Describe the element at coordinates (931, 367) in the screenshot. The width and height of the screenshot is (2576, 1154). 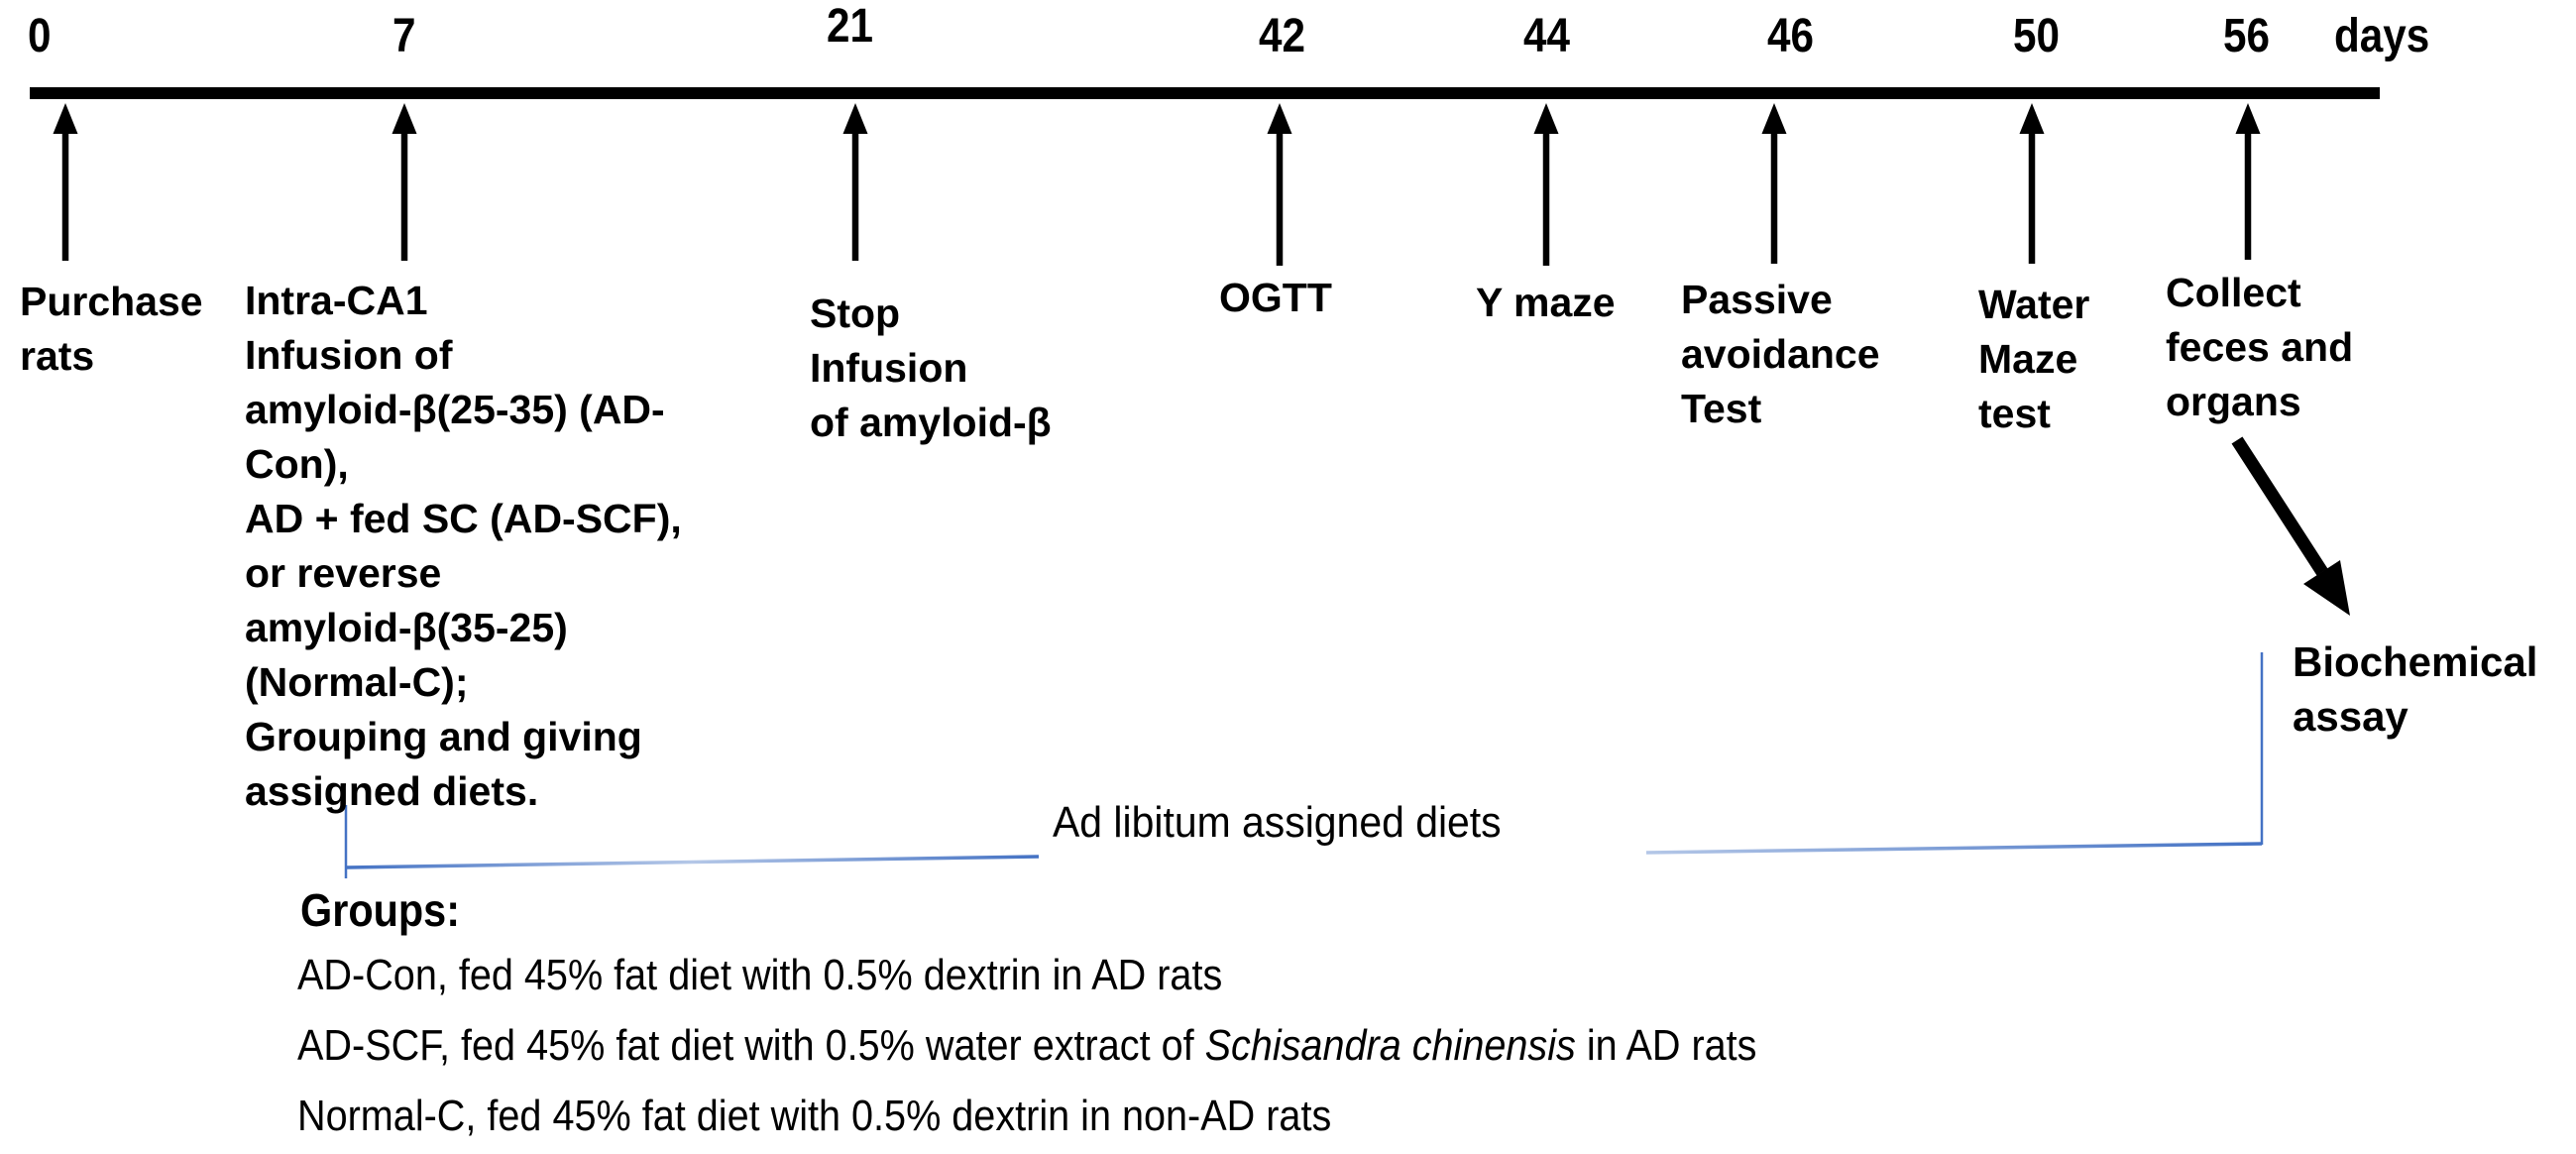
I see `event-label-stop-infusion: Stop Infusion of amyloid-β` at that location.